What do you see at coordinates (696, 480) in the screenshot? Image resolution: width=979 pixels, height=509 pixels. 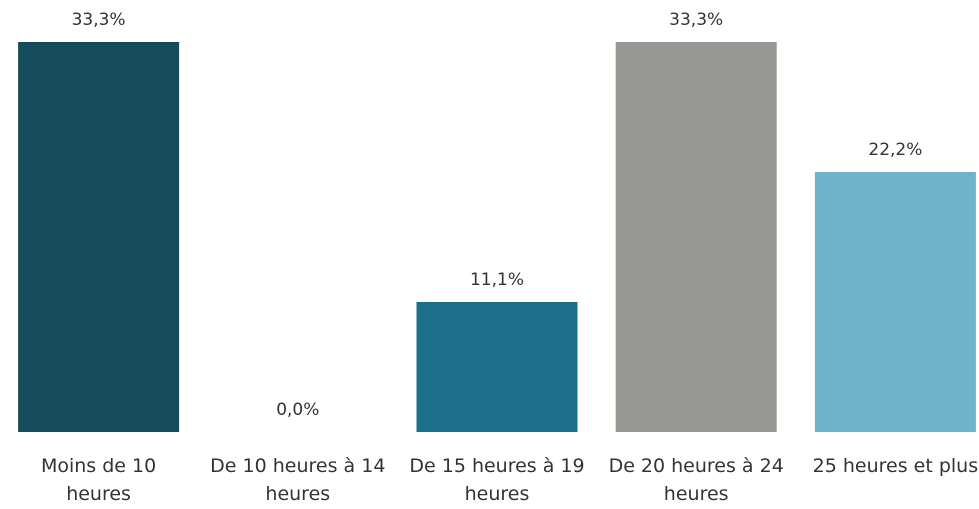 I see `x-tick-label: De 20 heures à 24 heures` at bounding box center [696, 480].